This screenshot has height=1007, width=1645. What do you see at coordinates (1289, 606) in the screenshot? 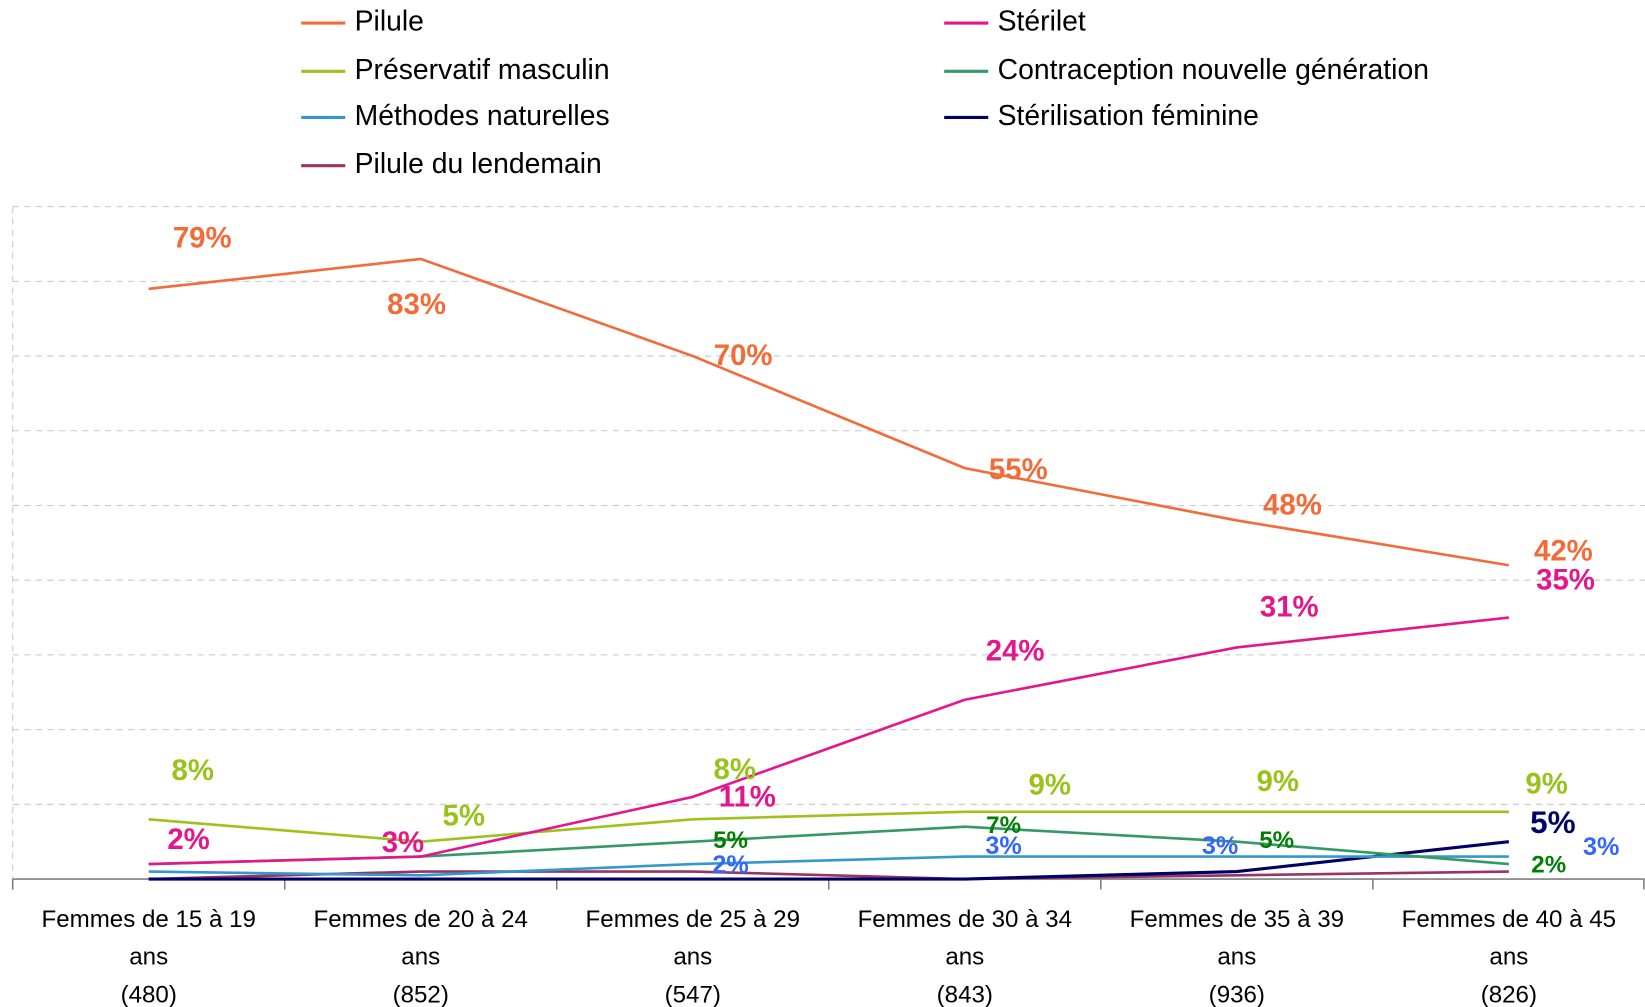
I see `data-label: 31%` at bounding box center [1289, 606].